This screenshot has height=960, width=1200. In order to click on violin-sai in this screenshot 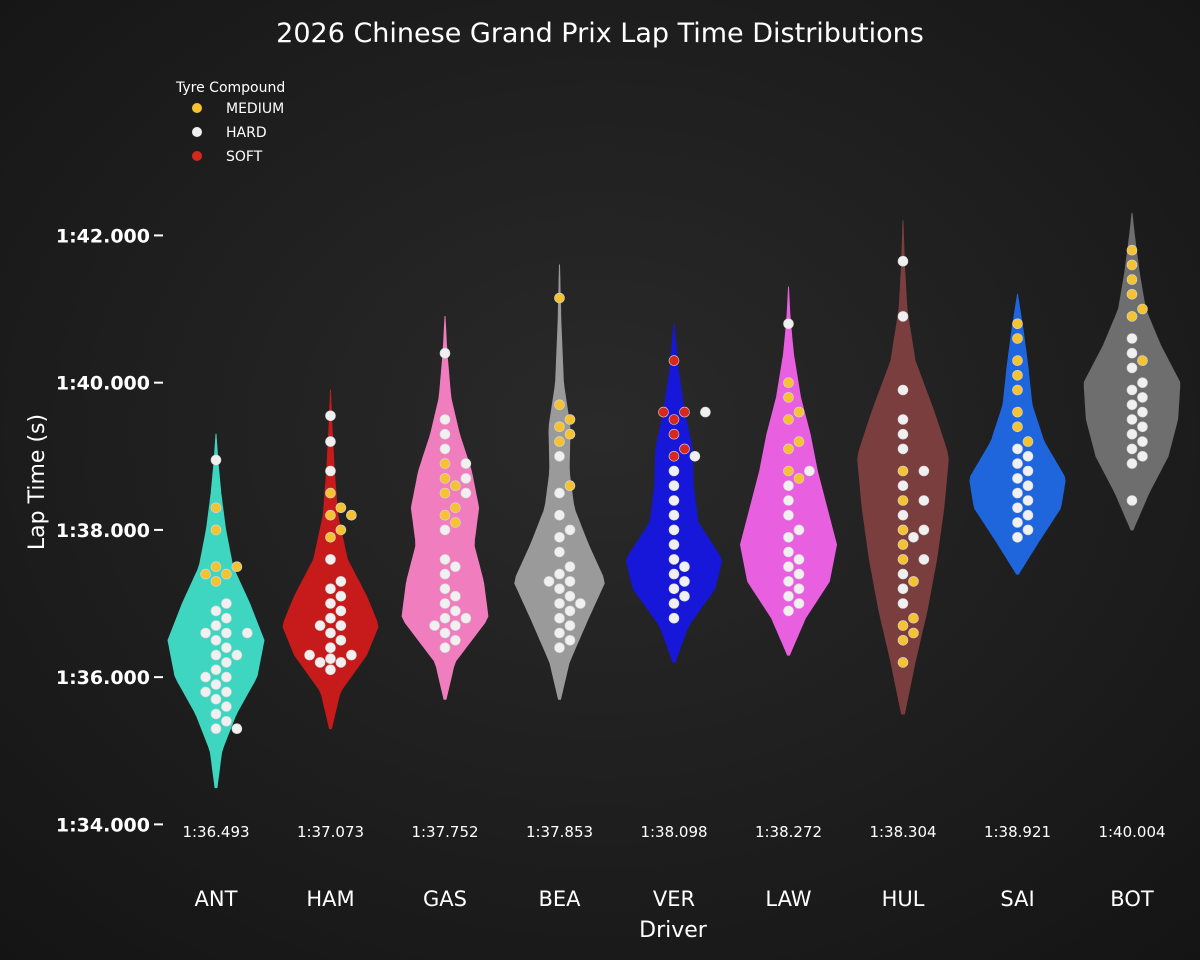, I will do `click(1017, 434)`.